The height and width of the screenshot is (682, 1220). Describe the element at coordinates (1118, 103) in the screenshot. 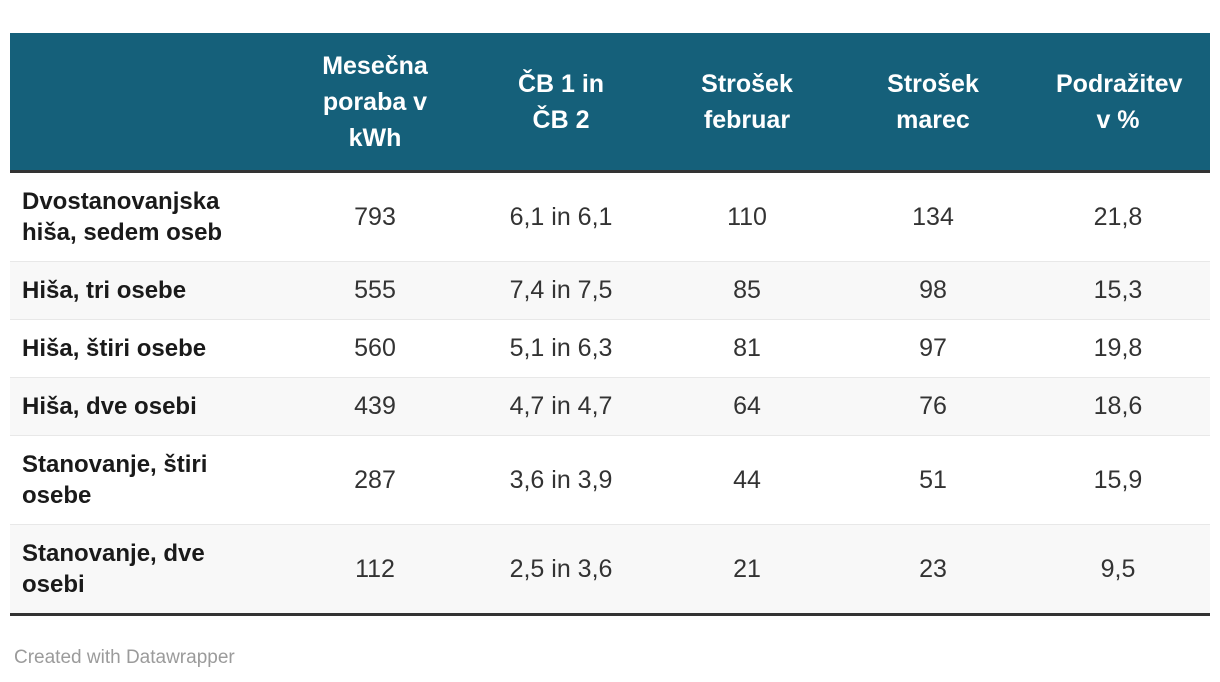

I see `column-header-podrazitev: Podražitev v %` at that location.